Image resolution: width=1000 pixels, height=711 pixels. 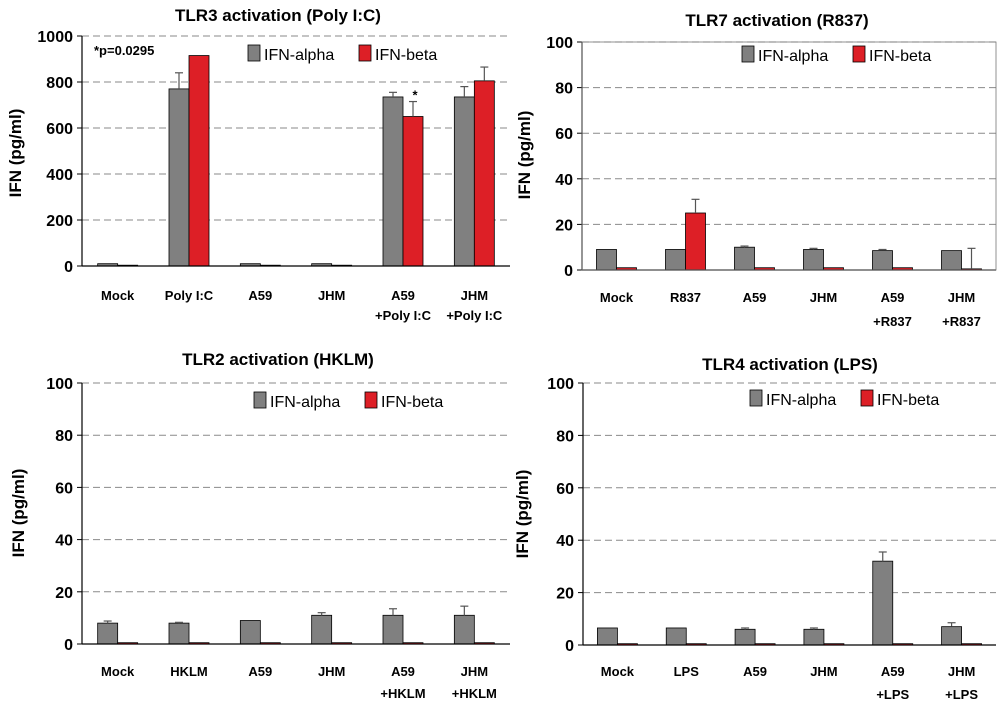 What do you see at coordinates (687, 671) in the screenshot?
I see `x-tick-label: LPS` at bounding box center [687, 671].